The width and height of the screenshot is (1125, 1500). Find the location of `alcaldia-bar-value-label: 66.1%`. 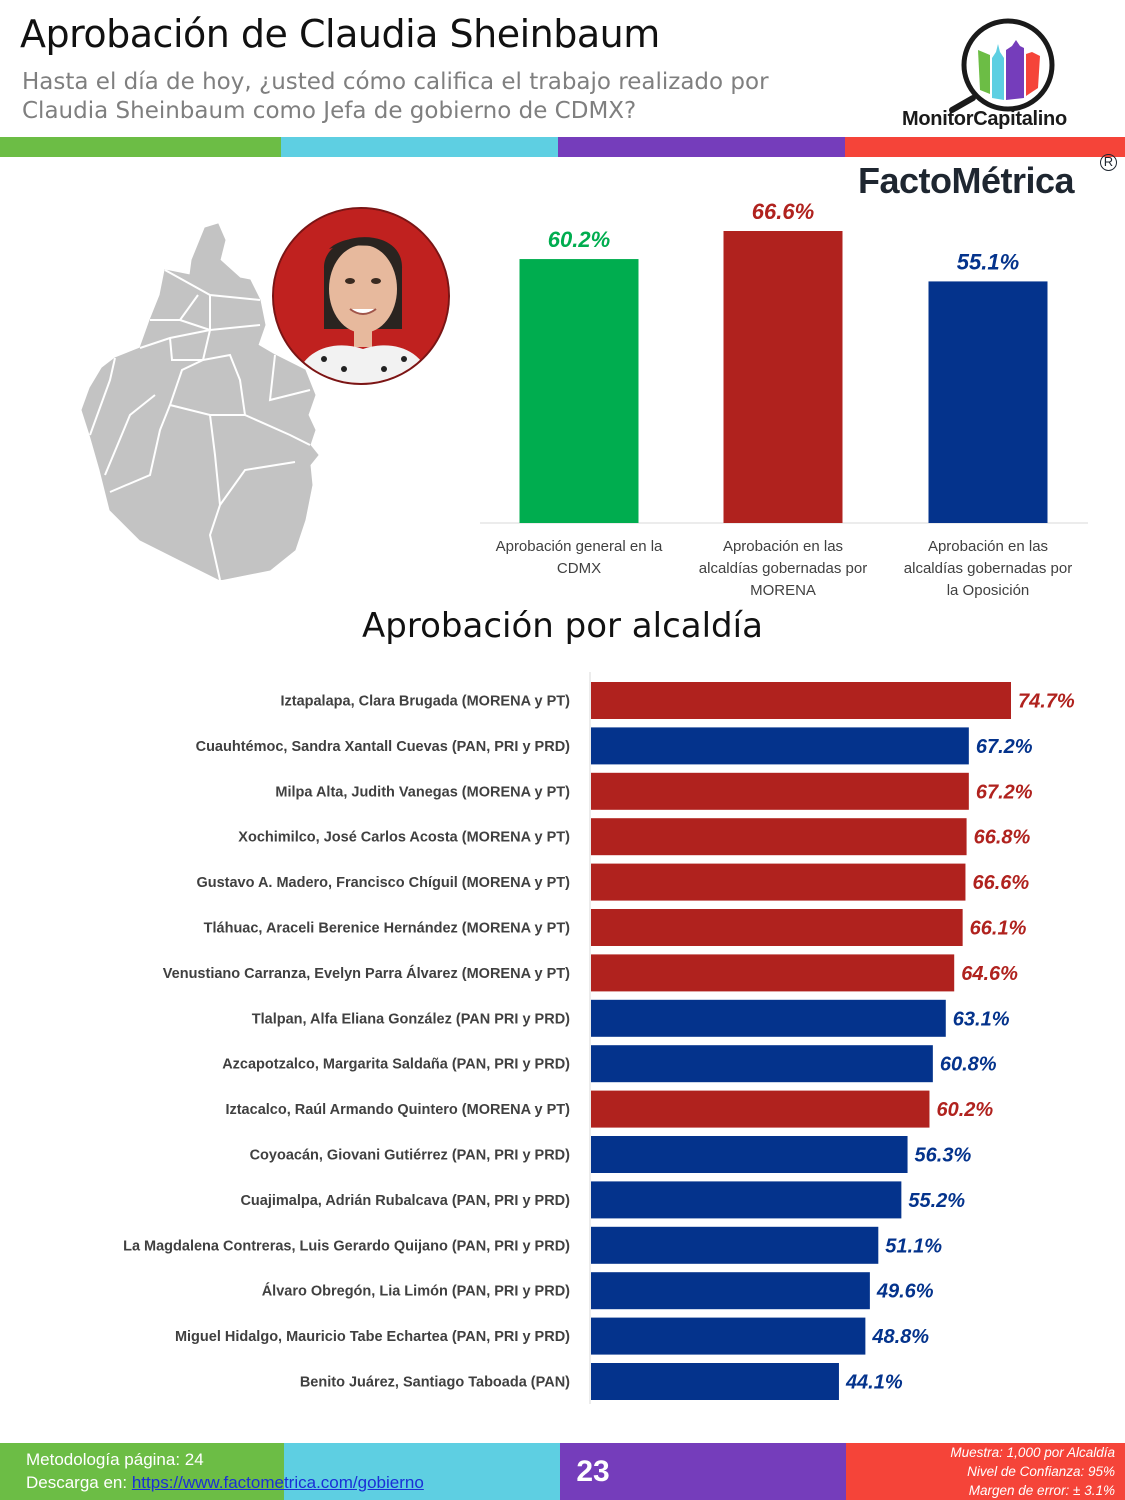

alcaldia-bar-value-label: 66.1% is located at coordinates (998, 929).